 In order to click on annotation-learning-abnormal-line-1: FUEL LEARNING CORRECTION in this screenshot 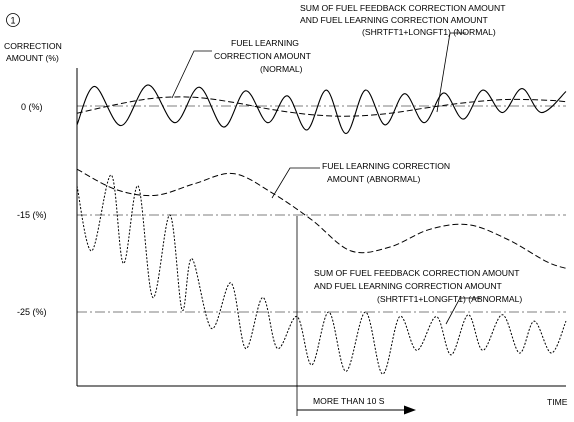, I will do `click(386, 166)`.